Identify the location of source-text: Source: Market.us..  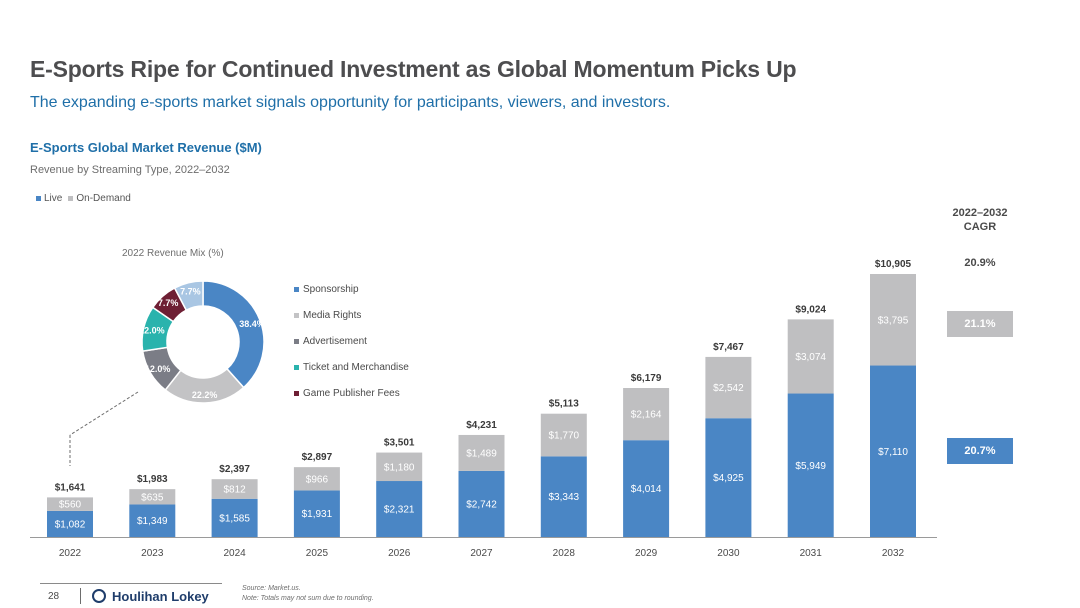
(271, 588).